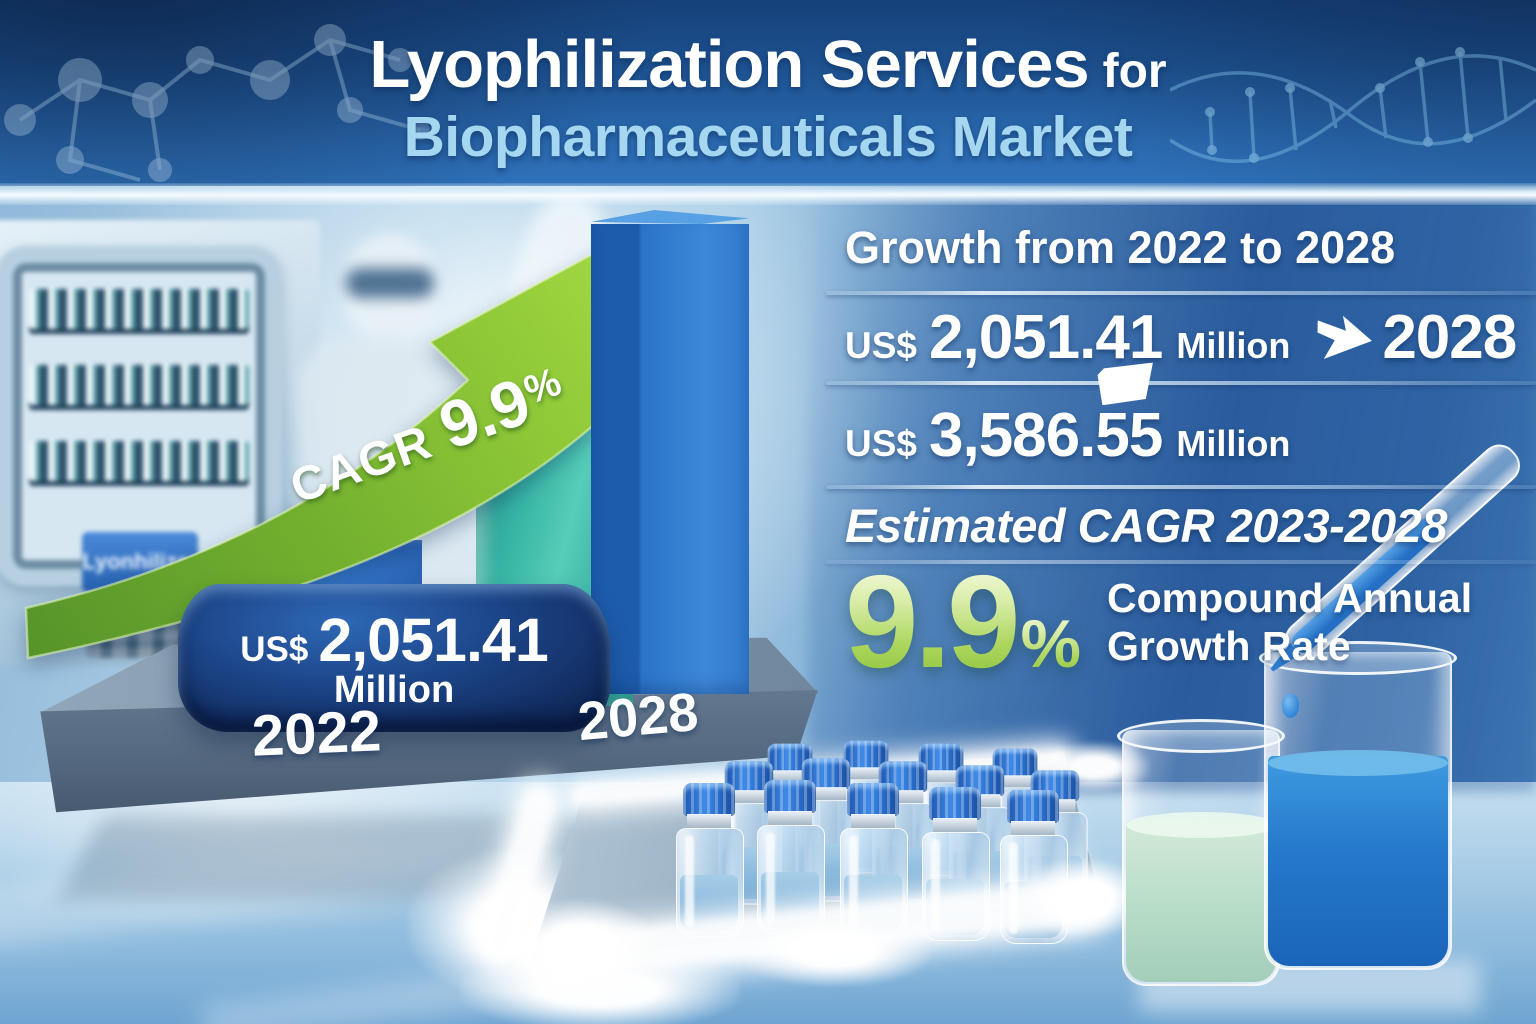 This screenshot has width=1536, height=1024. What do you see at coordinates (141, 416) in the screenshot?
I see `machine-door` at bounding box center [141, 416].